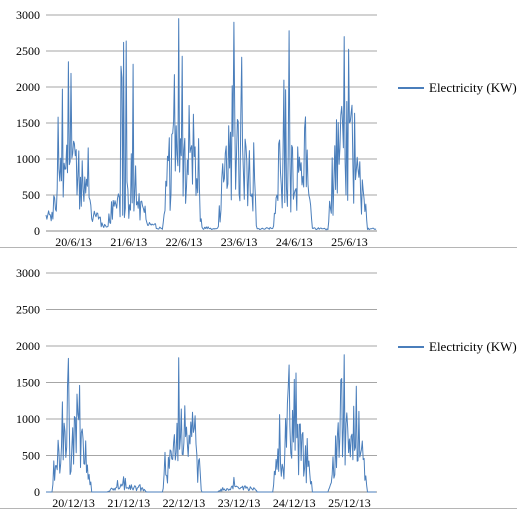  What do you see at coordinates (349, 242) in the screenshot?
I see `x-tick-label: 25/6/13` at bounding box center [349, 242].